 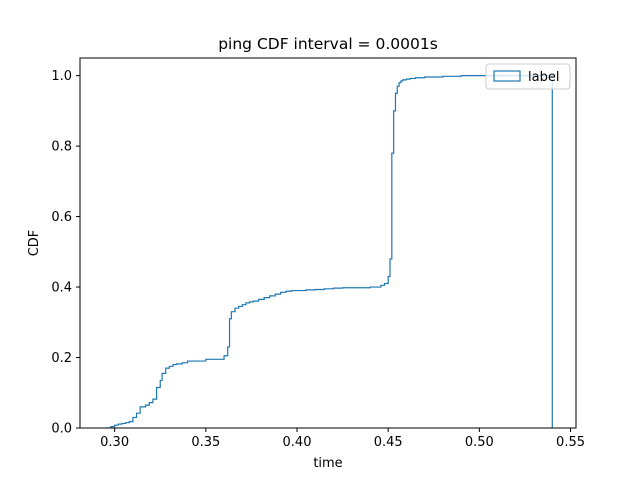 What do you see at coordinates (34, 243) in the screenshot?
I see `y-axis-label: CDF` at bounding box center [34, 243].